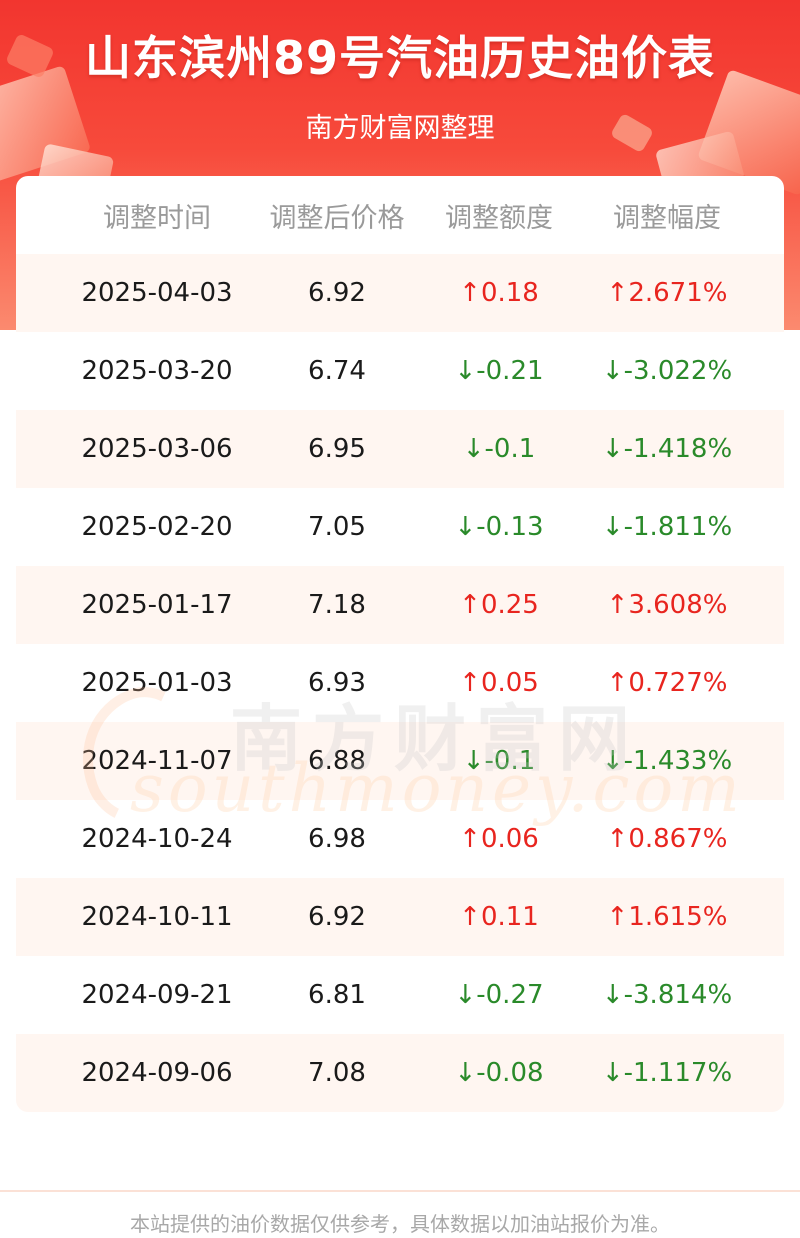 Image resolution: width=800 pixels, height=1238 pixels. I want to click on cell-percent: ↓-1.811%, so click(667, 527).